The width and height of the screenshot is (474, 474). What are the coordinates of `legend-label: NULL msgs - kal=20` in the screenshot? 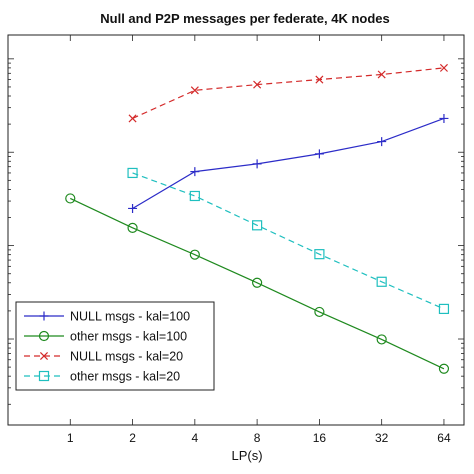 It's located at (126, 357).